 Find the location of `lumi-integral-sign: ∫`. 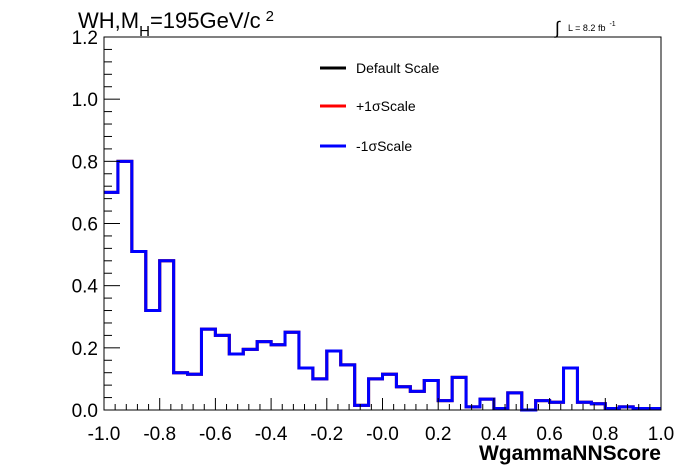

lumi-integral-sign: ∫ is located at coordinates (557, 28).